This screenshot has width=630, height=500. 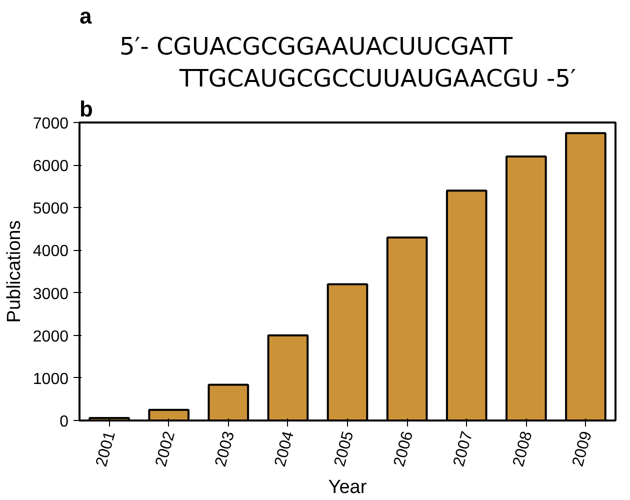 What do you see at coordinates (165, 449) in the screenshot?
I see `x-tick-label: 2002` at bounding box center [165, 449].